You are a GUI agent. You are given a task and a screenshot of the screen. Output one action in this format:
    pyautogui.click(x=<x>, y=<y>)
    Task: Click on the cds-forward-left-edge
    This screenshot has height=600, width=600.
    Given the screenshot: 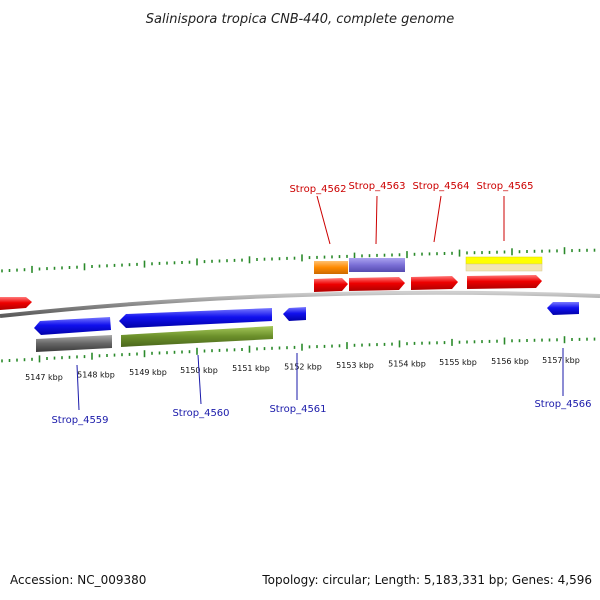 What is the action you would take?
    pyautogui.click(x=16, y=303)
    